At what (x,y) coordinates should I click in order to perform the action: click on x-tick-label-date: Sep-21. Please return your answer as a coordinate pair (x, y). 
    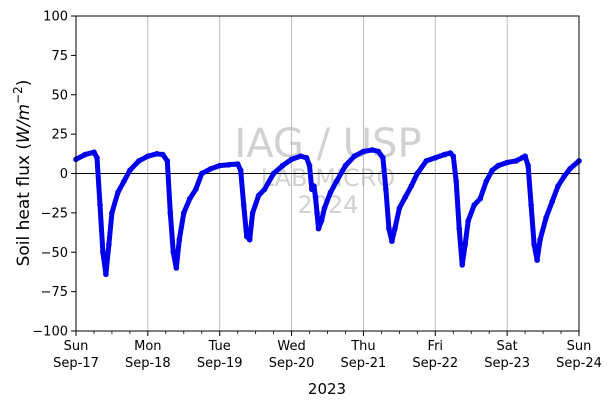
    Looking at the image, I should click on (364, 363).